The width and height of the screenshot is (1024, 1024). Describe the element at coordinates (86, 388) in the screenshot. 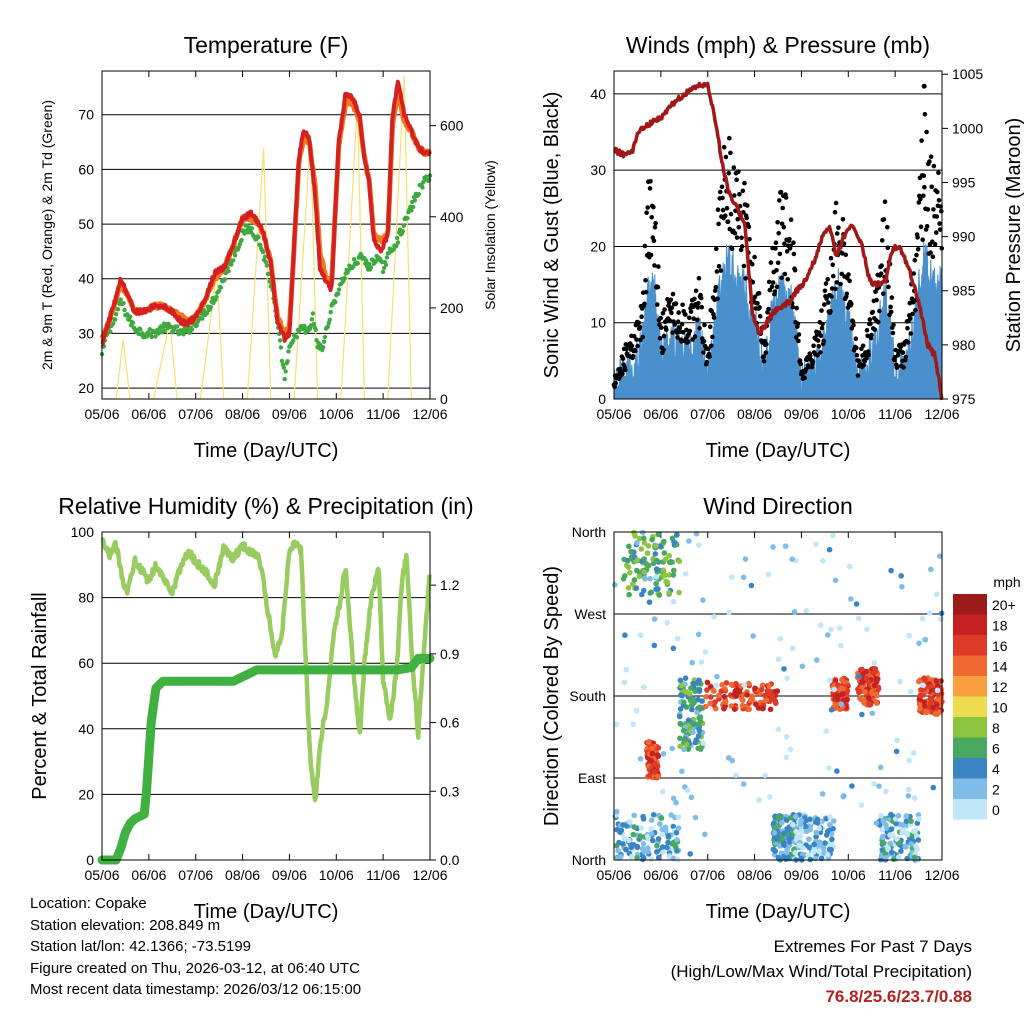

I see `y-tick-label: 20` at that location.